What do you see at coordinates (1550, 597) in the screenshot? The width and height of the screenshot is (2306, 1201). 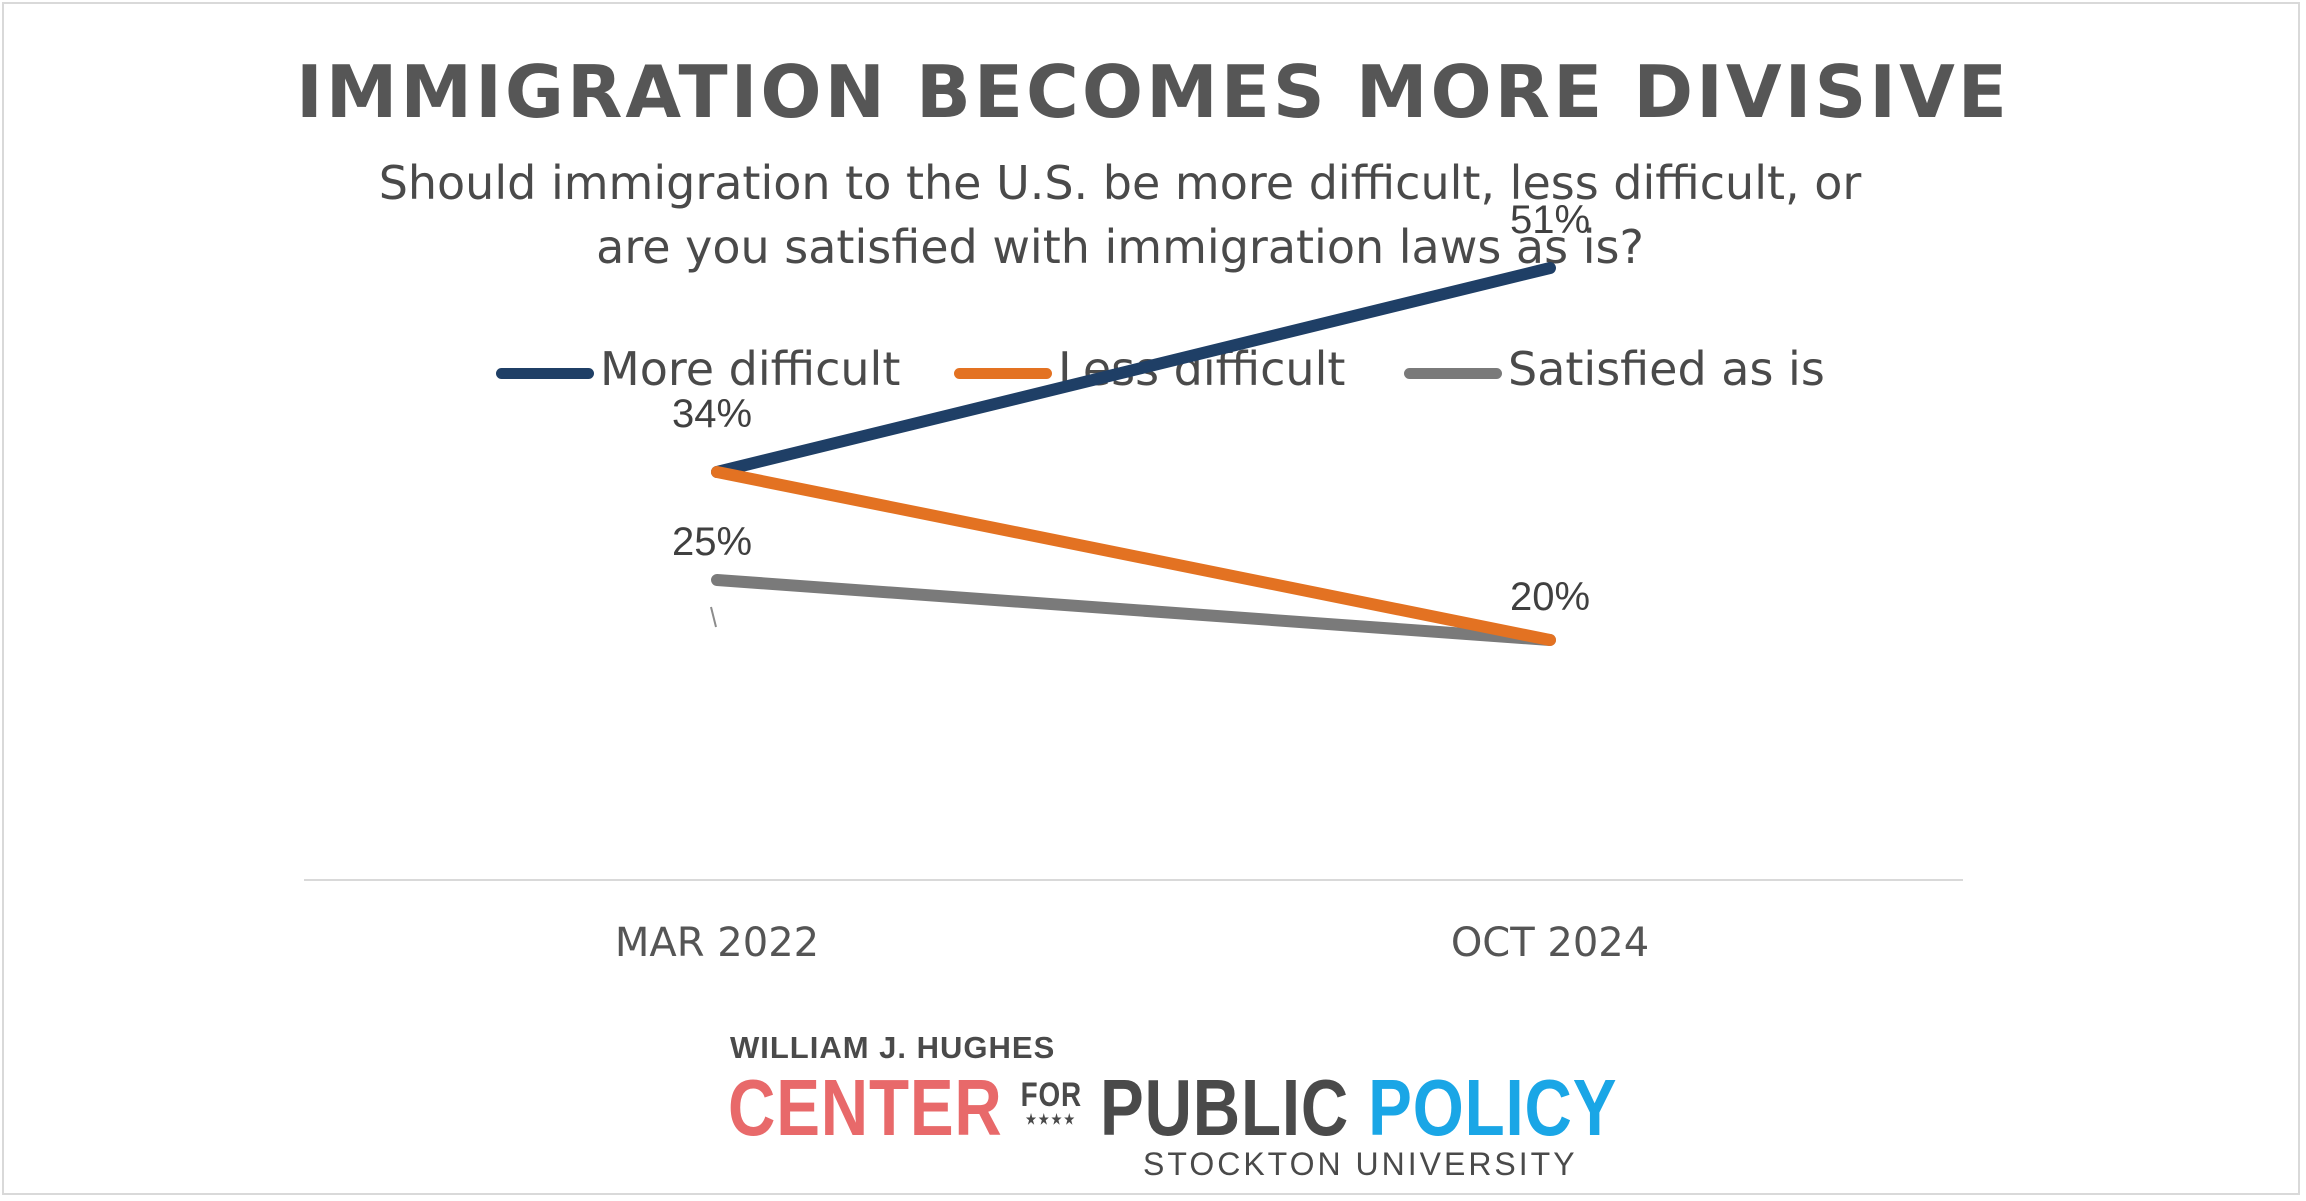 I see `data-label-less-difficult-oct-2024: 20%` at bounding box center [1550, 597].